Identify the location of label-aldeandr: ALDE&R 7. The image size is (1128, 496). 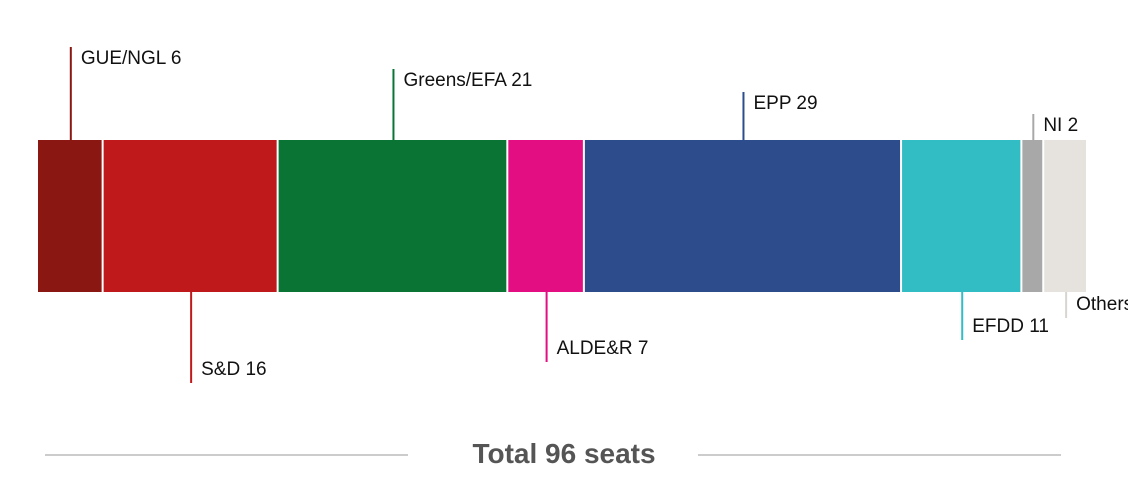
(603, 348).